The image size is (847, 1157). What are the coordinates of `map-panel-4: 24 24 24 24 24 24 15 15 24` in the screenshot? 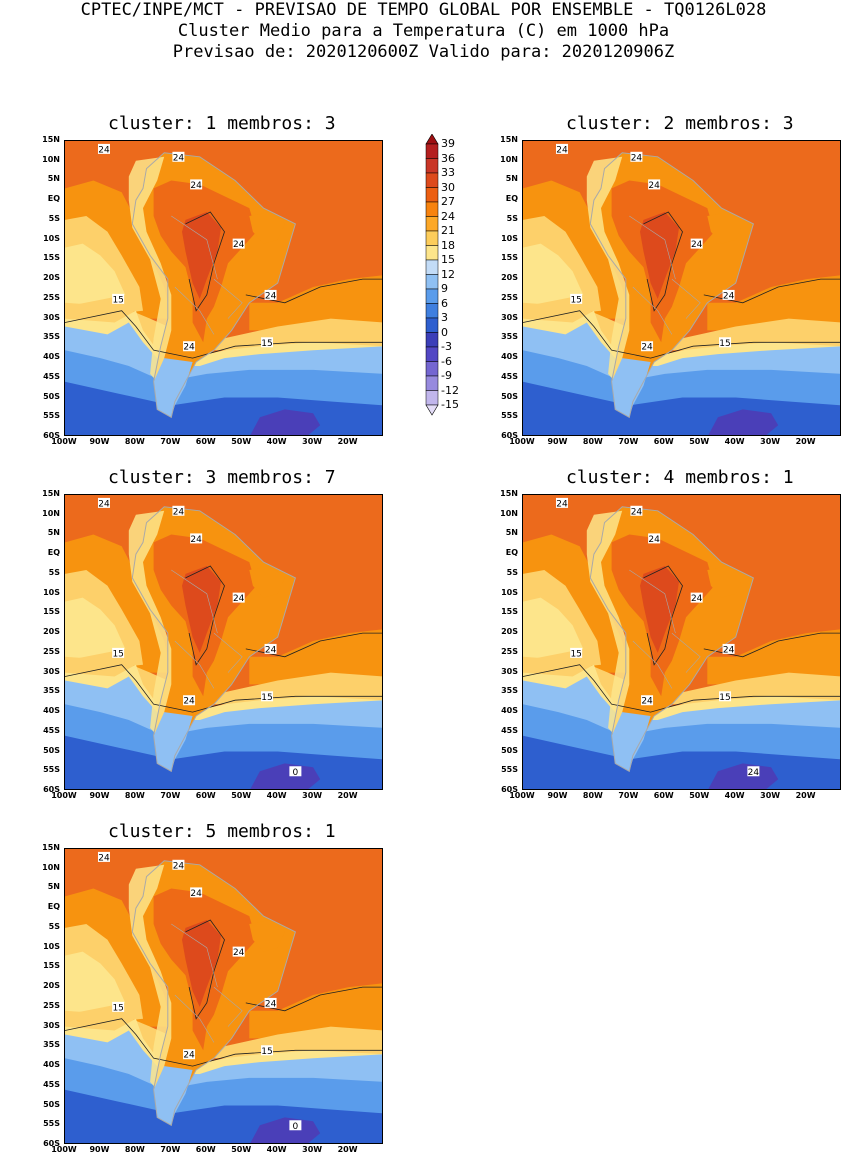 It's located at (681, 642).